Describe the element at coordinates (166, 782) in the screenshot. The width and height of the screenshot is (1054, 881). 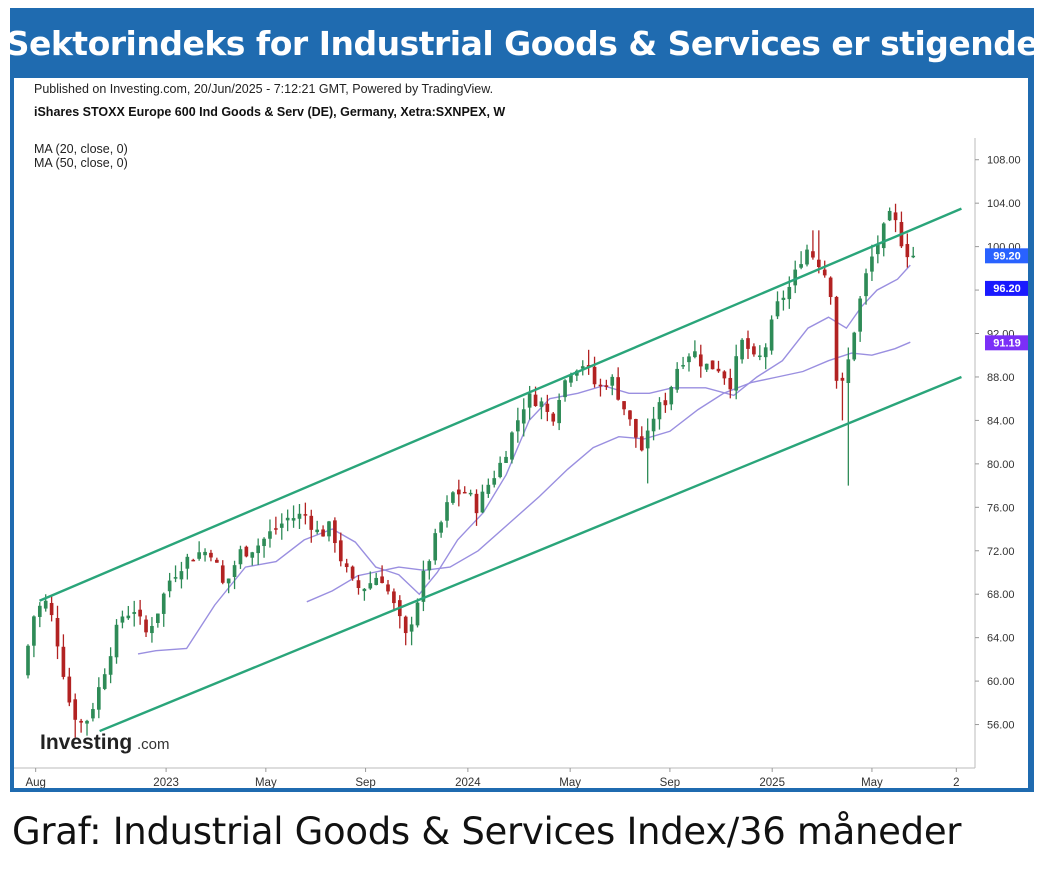
I see `x-tick-label: 2023` at that location.